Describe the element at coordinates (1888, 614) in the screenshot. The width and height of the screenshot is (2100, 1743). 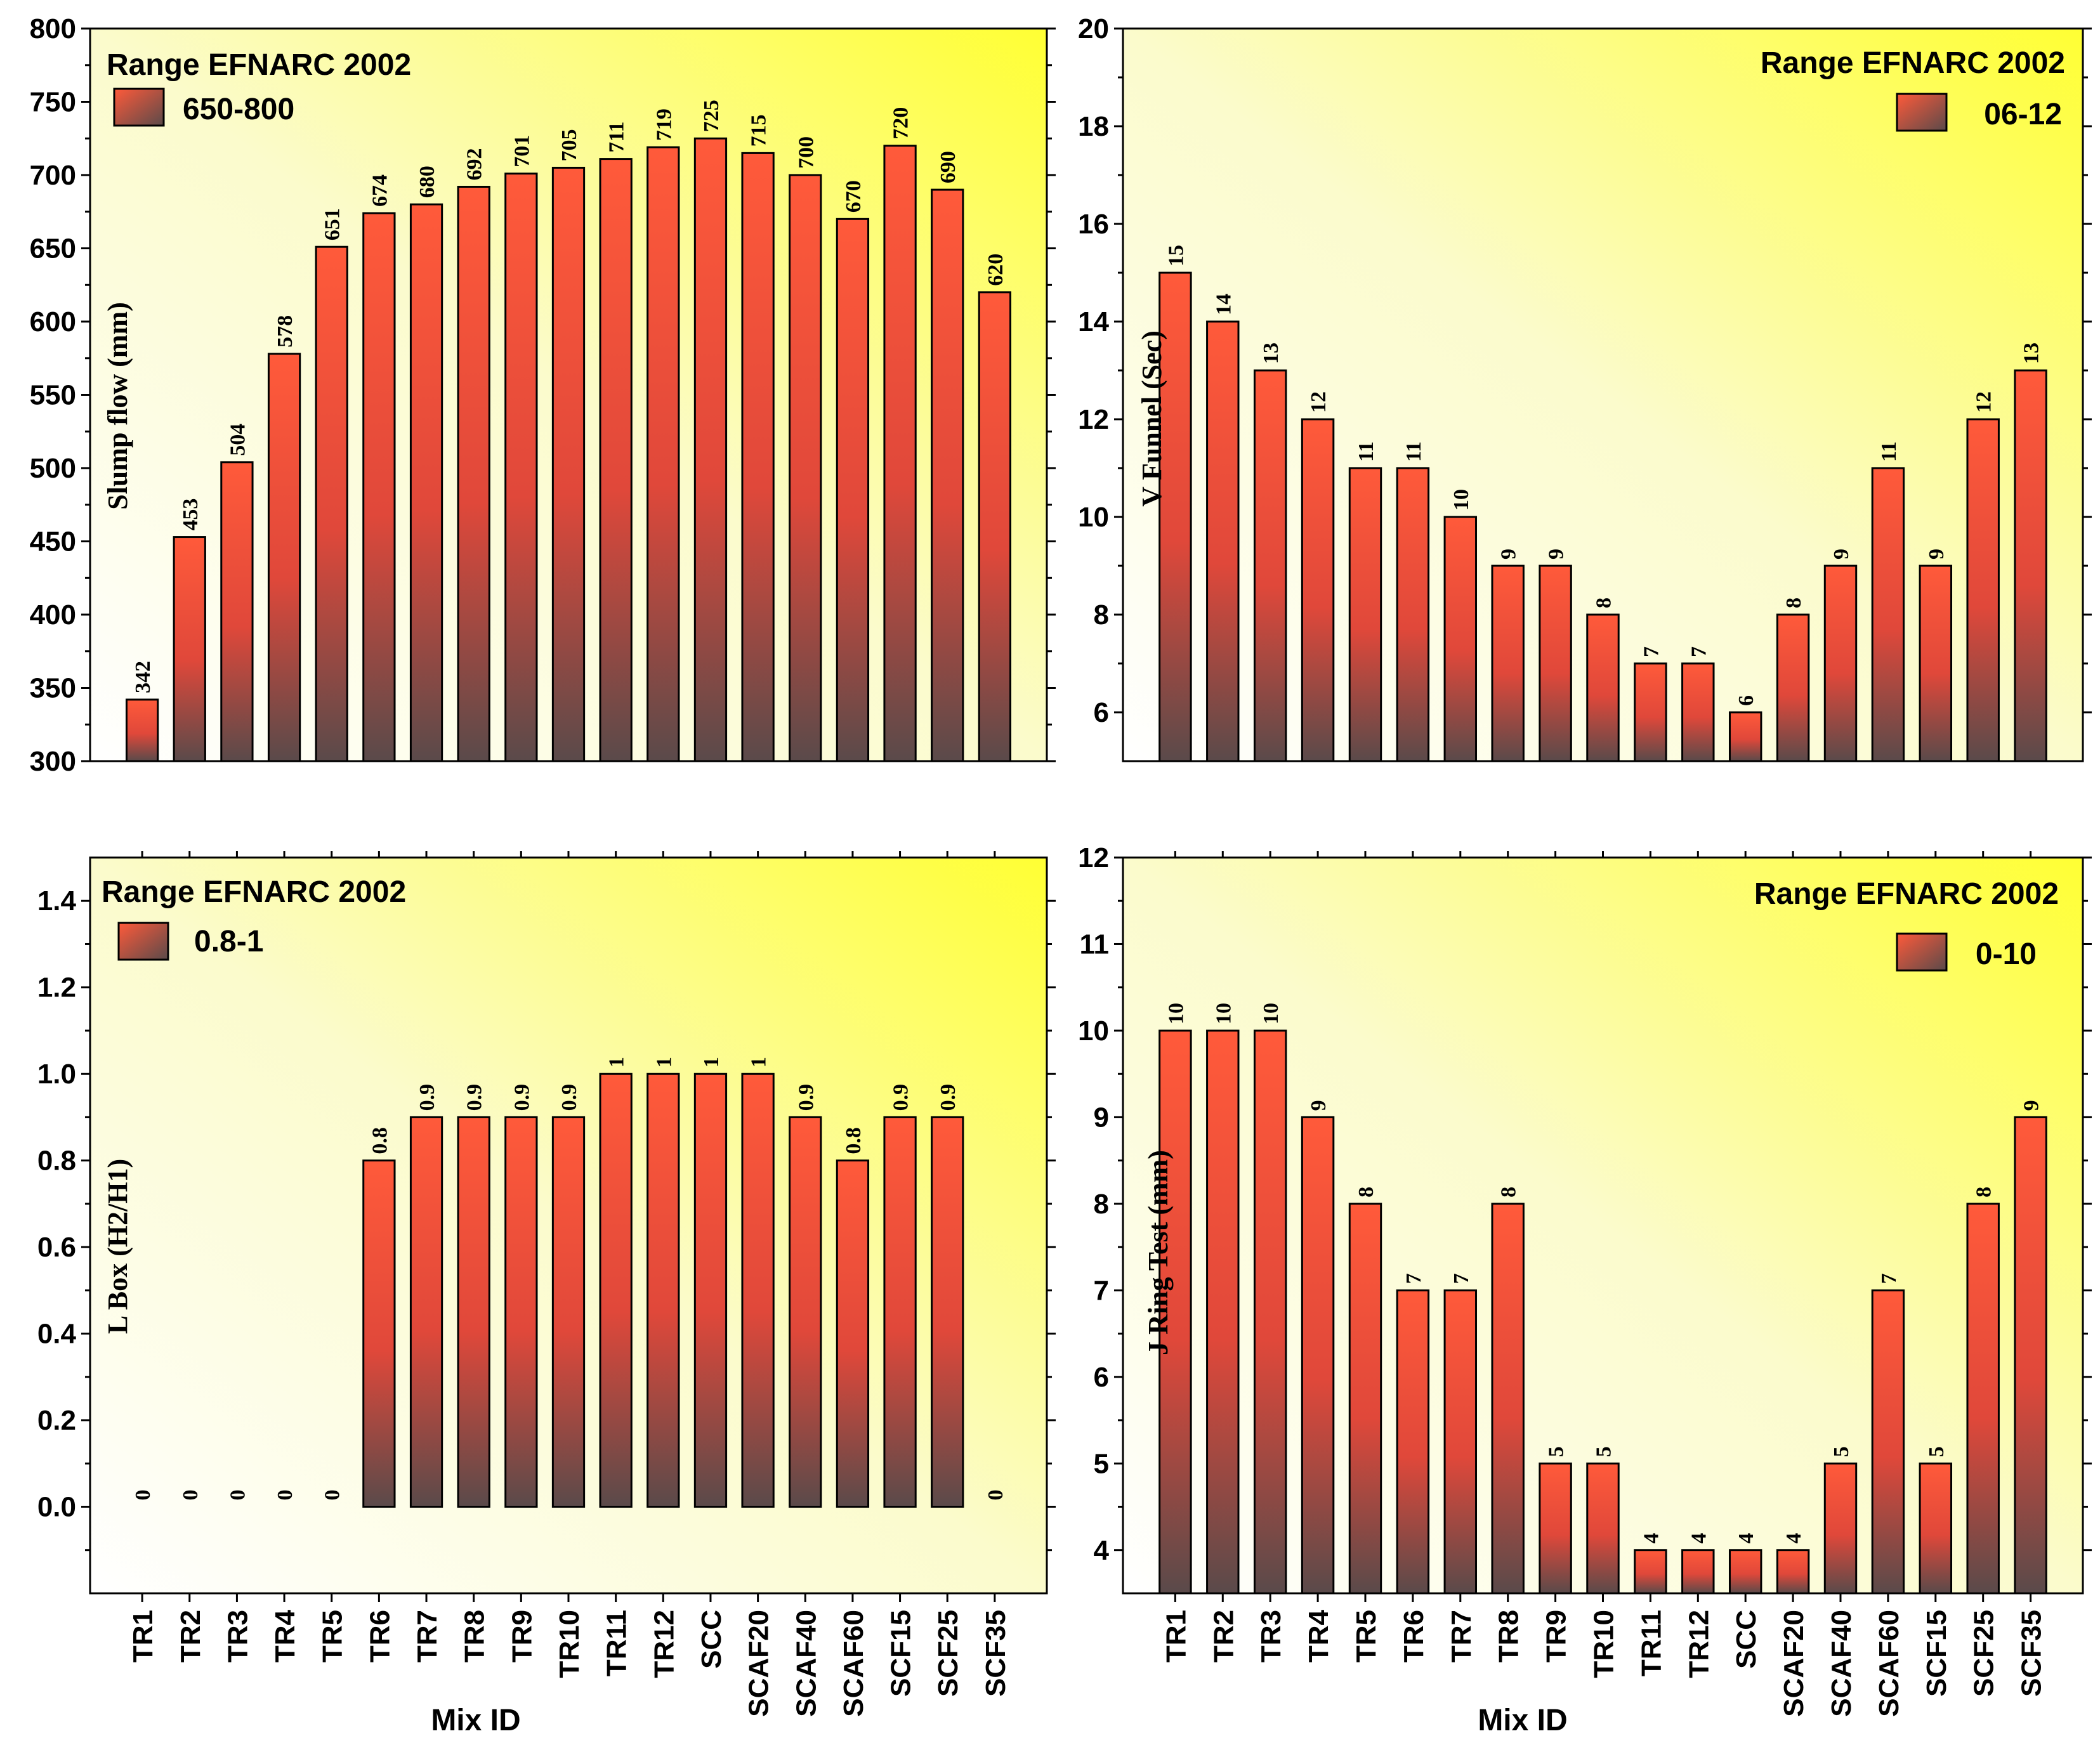
I see `v-funnel-bar-scaf60` at that location.